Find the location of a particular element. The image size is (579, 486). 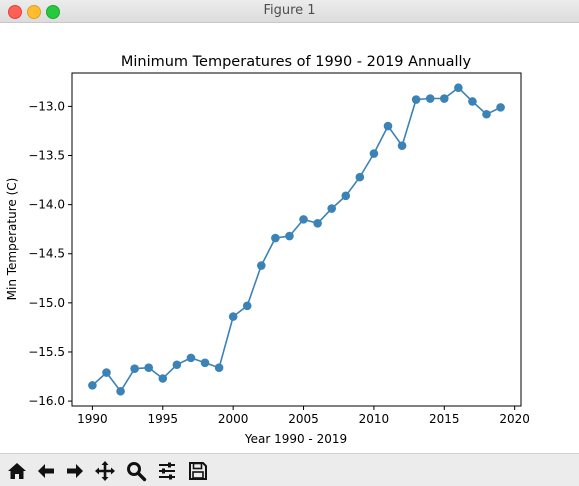

home-icon is located at coordinates (17, 471).